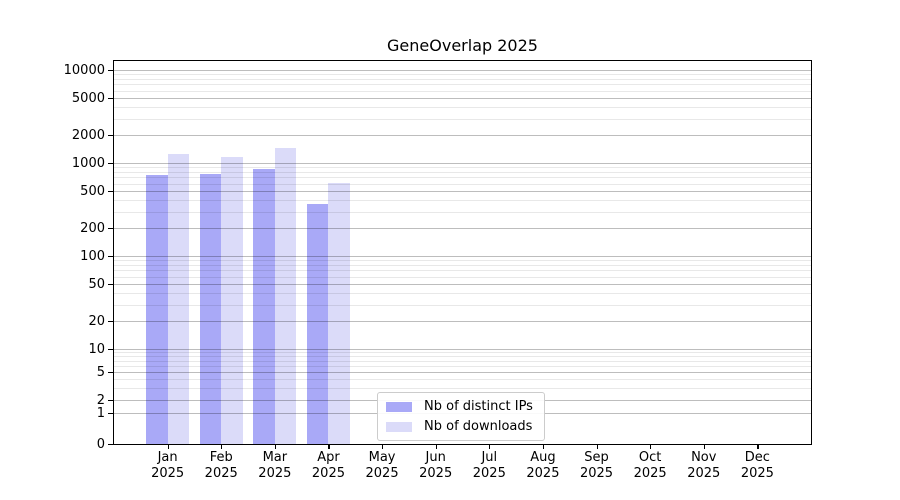 The height and width of the screenshot is (500, 900). What do you see at coordinates (382, 466) in the screenshot?
I see `x-tick-label: May 2025` at bounding box center [382, 466].